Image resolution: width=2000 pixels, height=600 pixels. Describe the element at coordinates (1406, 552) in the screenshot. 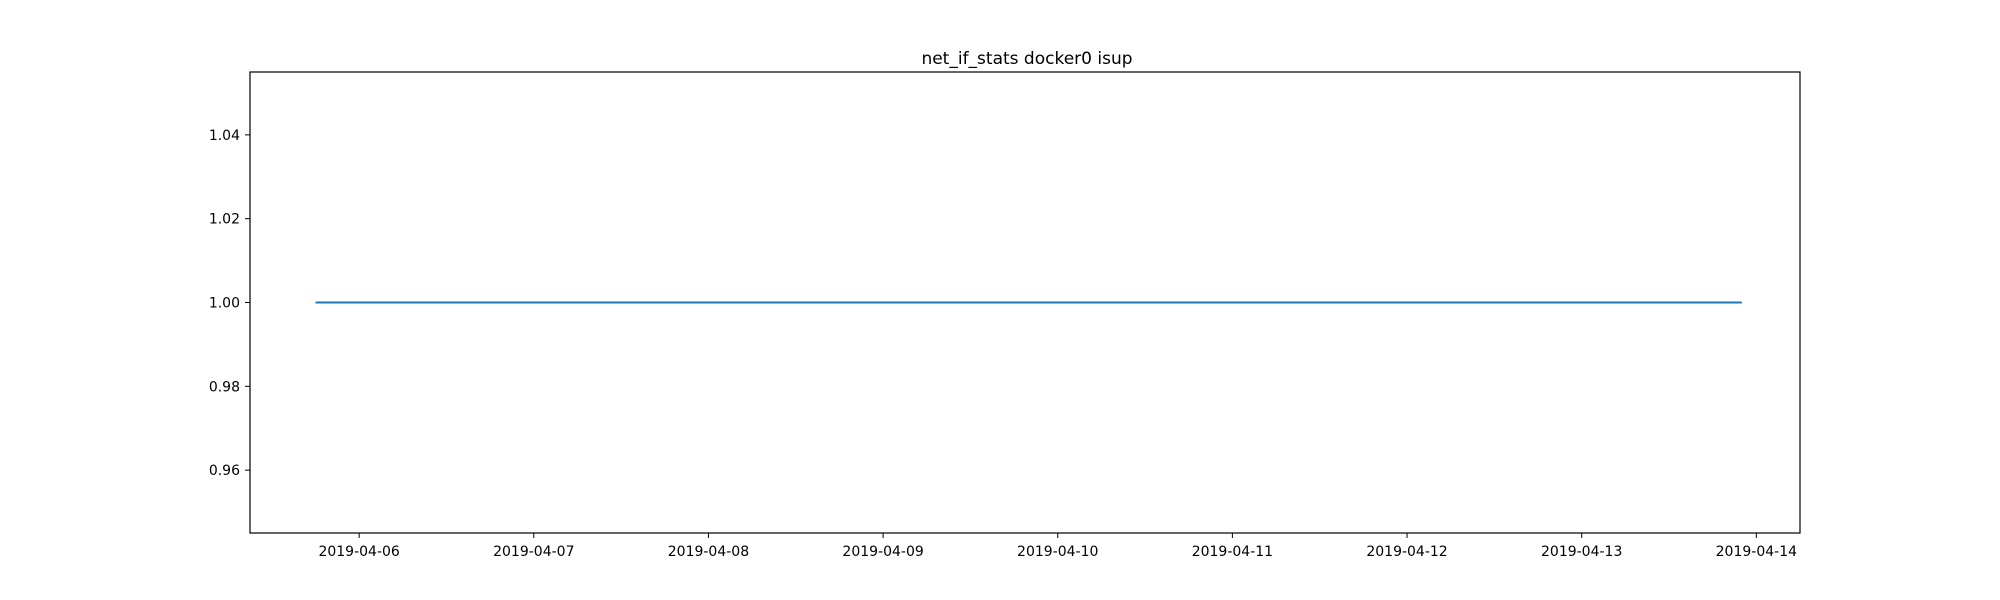

I see `x-tick-label: 2019-04-12` at that location.